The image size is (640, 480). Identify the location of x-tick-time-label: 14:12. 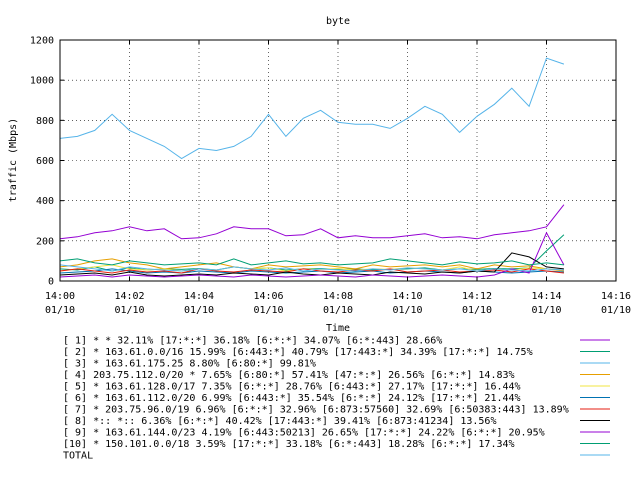
(477, 296).